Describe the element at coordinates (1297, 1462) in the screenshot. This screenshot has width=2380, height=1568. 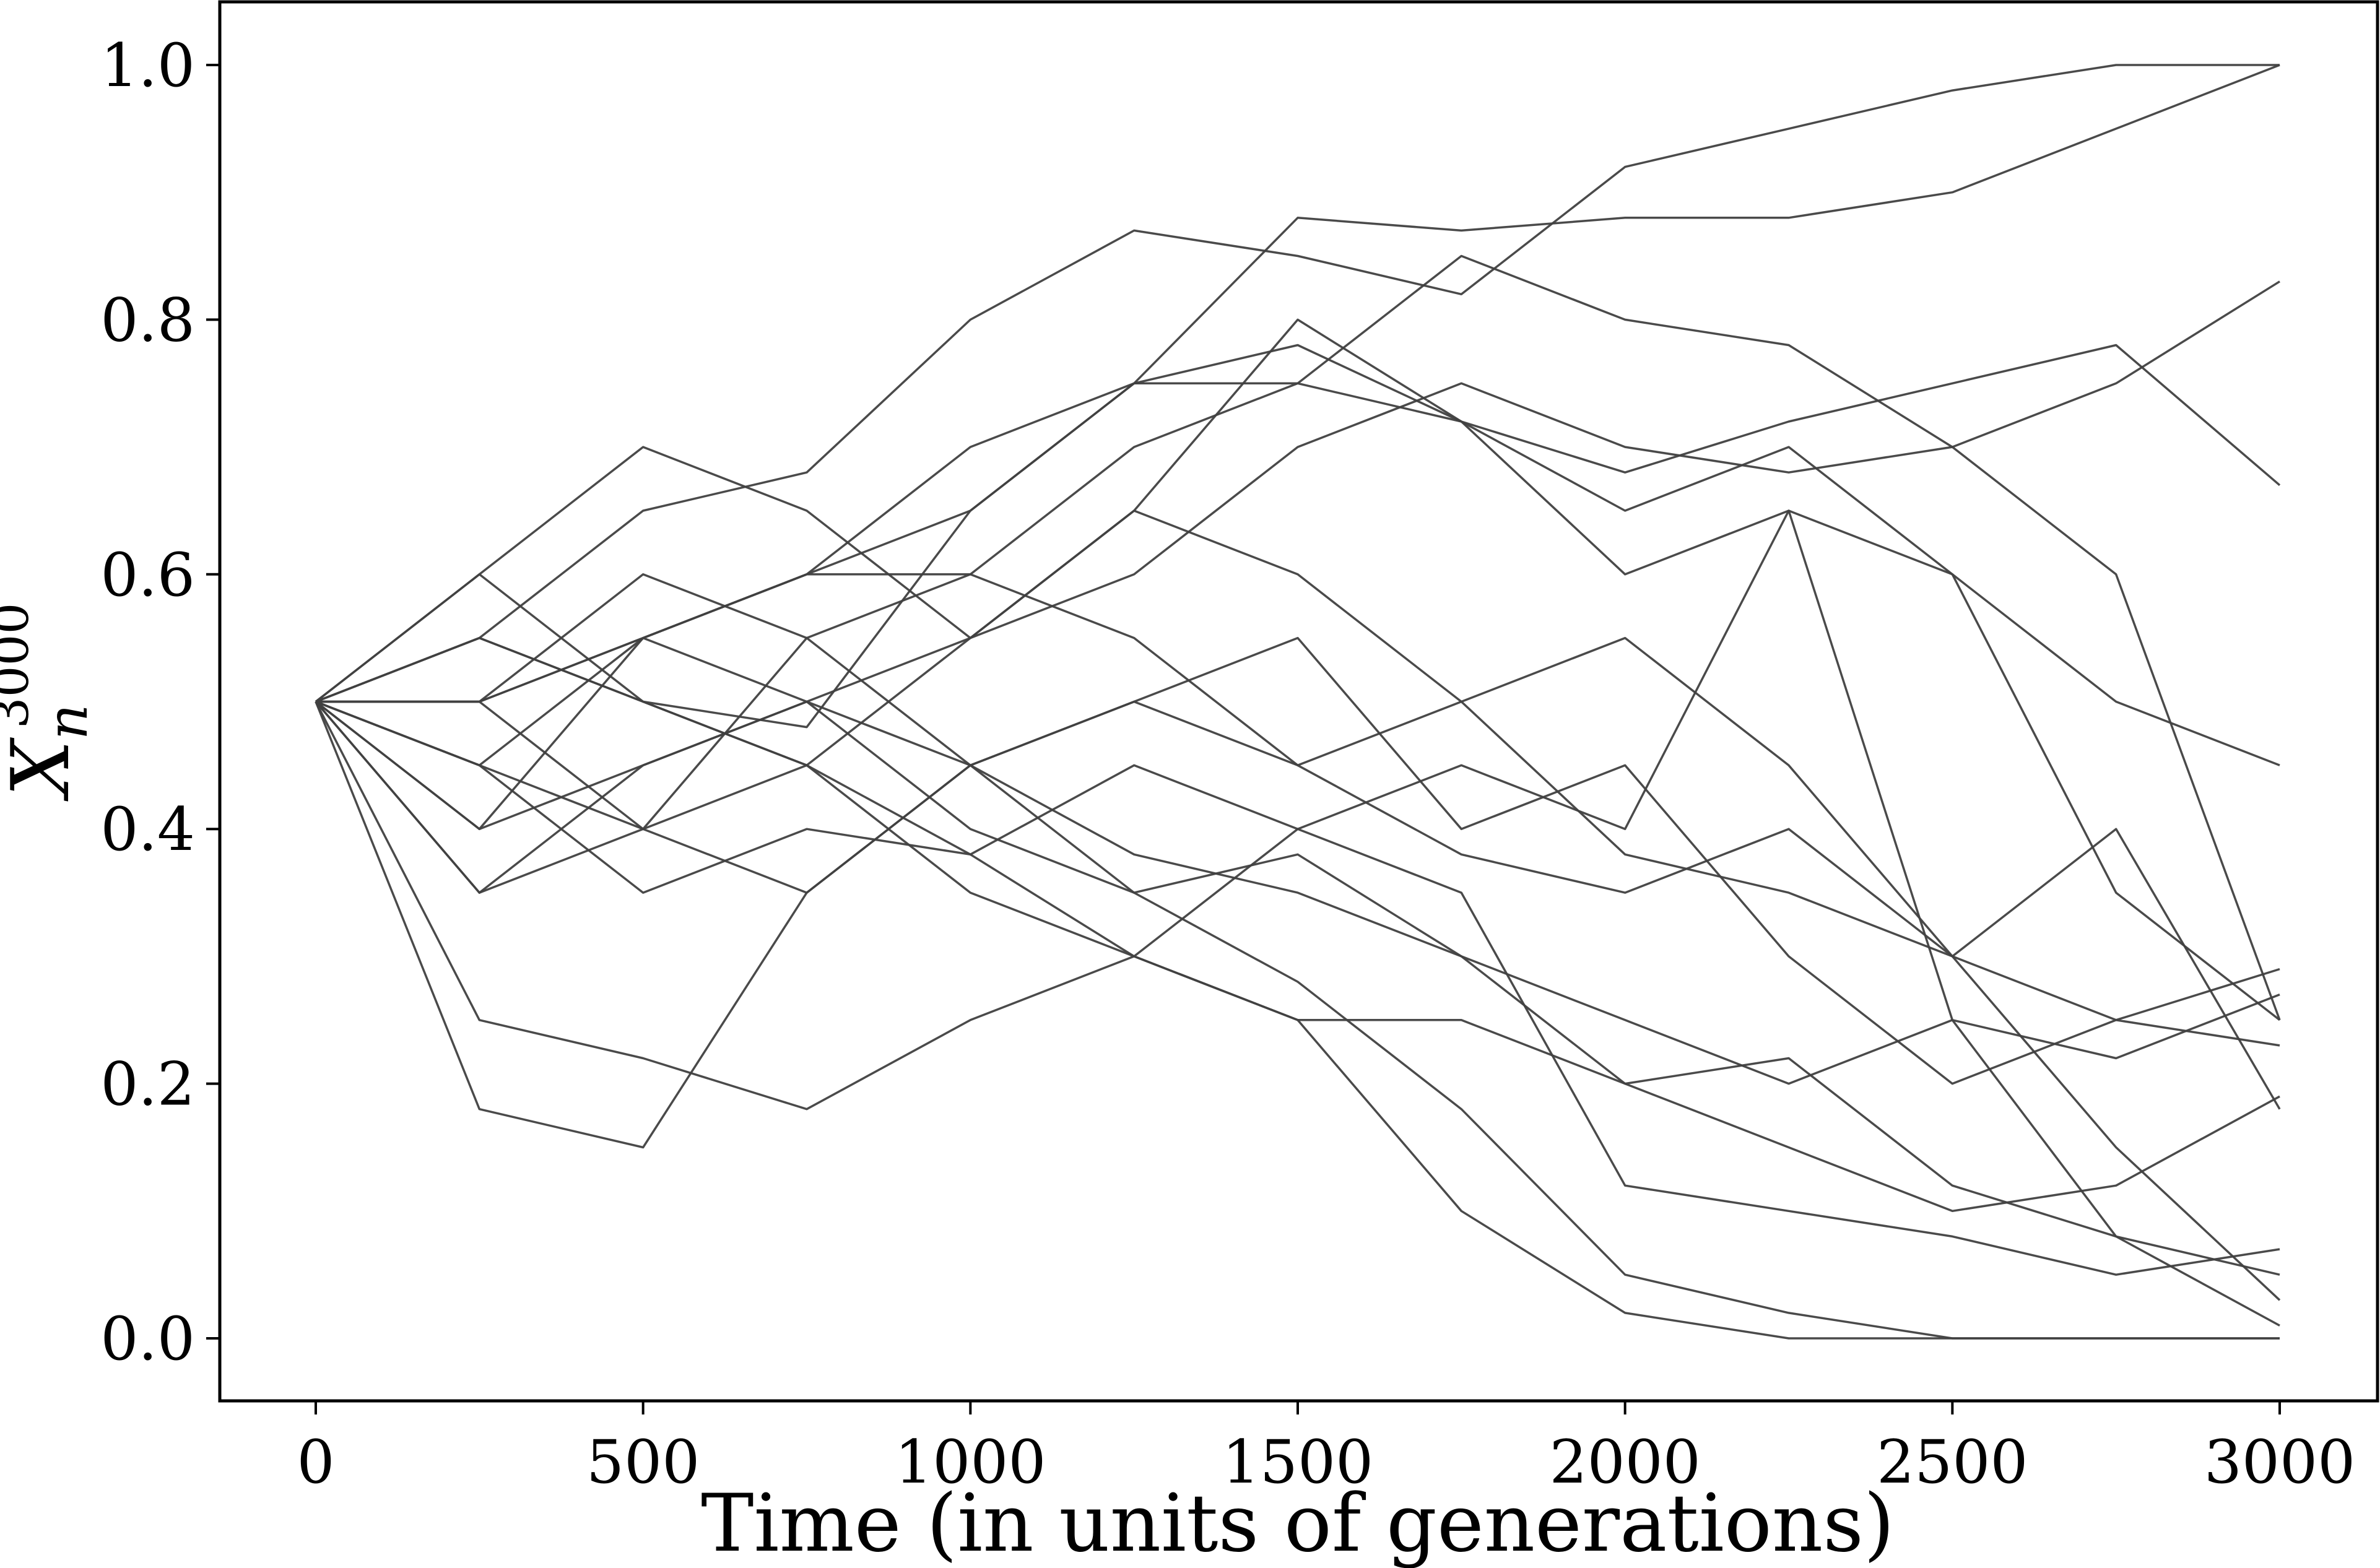
I see `x-tick-label: 1500` at that location.